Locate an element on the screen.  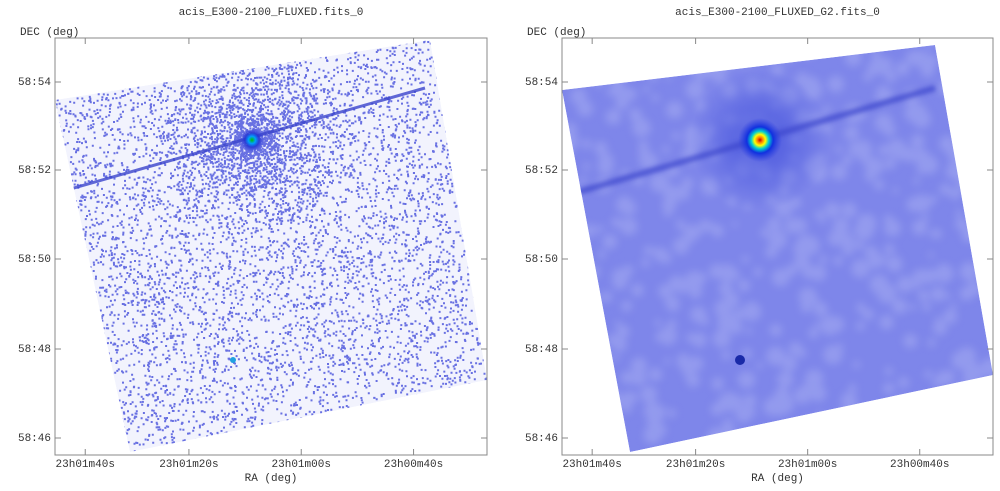
panel-title: acis_E300-2100_FLUXED_G2.fits_0 is located at coordinates (777, 13).